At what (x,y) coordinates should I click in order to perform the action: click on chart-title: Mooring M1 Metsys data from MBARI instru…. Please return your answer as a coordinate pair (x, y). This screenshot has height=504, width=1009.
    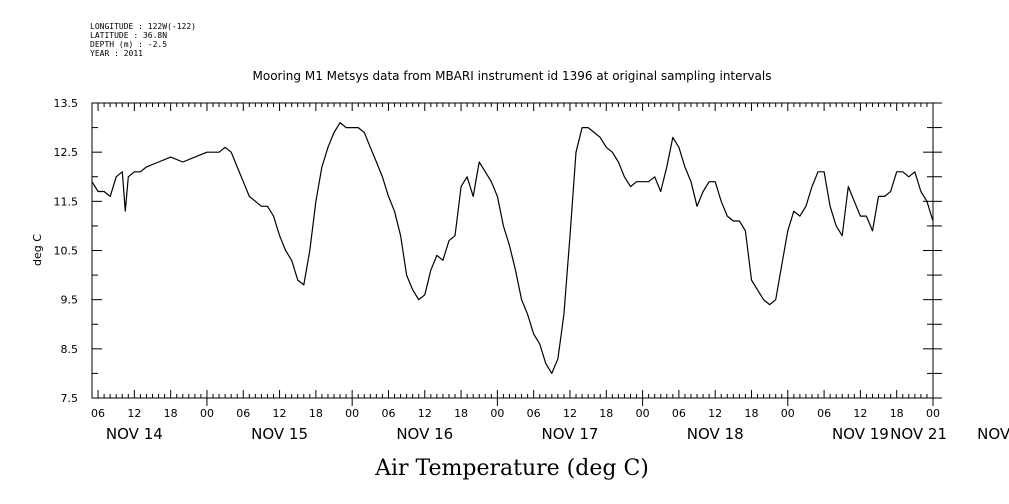
    Looking at the image, I should click on (512, 76).